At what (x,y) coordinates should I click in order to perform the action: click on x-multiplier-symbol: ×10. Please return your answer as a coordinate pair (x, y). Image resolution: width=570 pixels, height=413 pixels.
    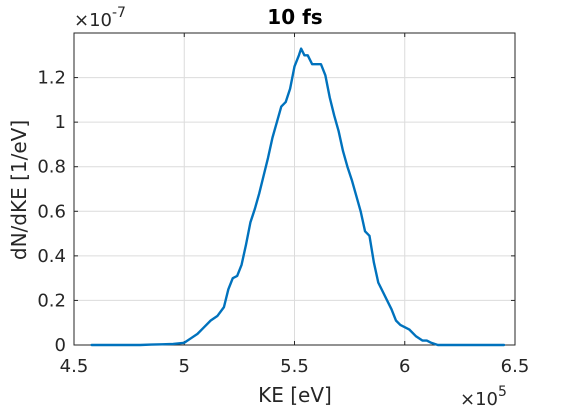
    Looking at the image, I should click on (479, 399).